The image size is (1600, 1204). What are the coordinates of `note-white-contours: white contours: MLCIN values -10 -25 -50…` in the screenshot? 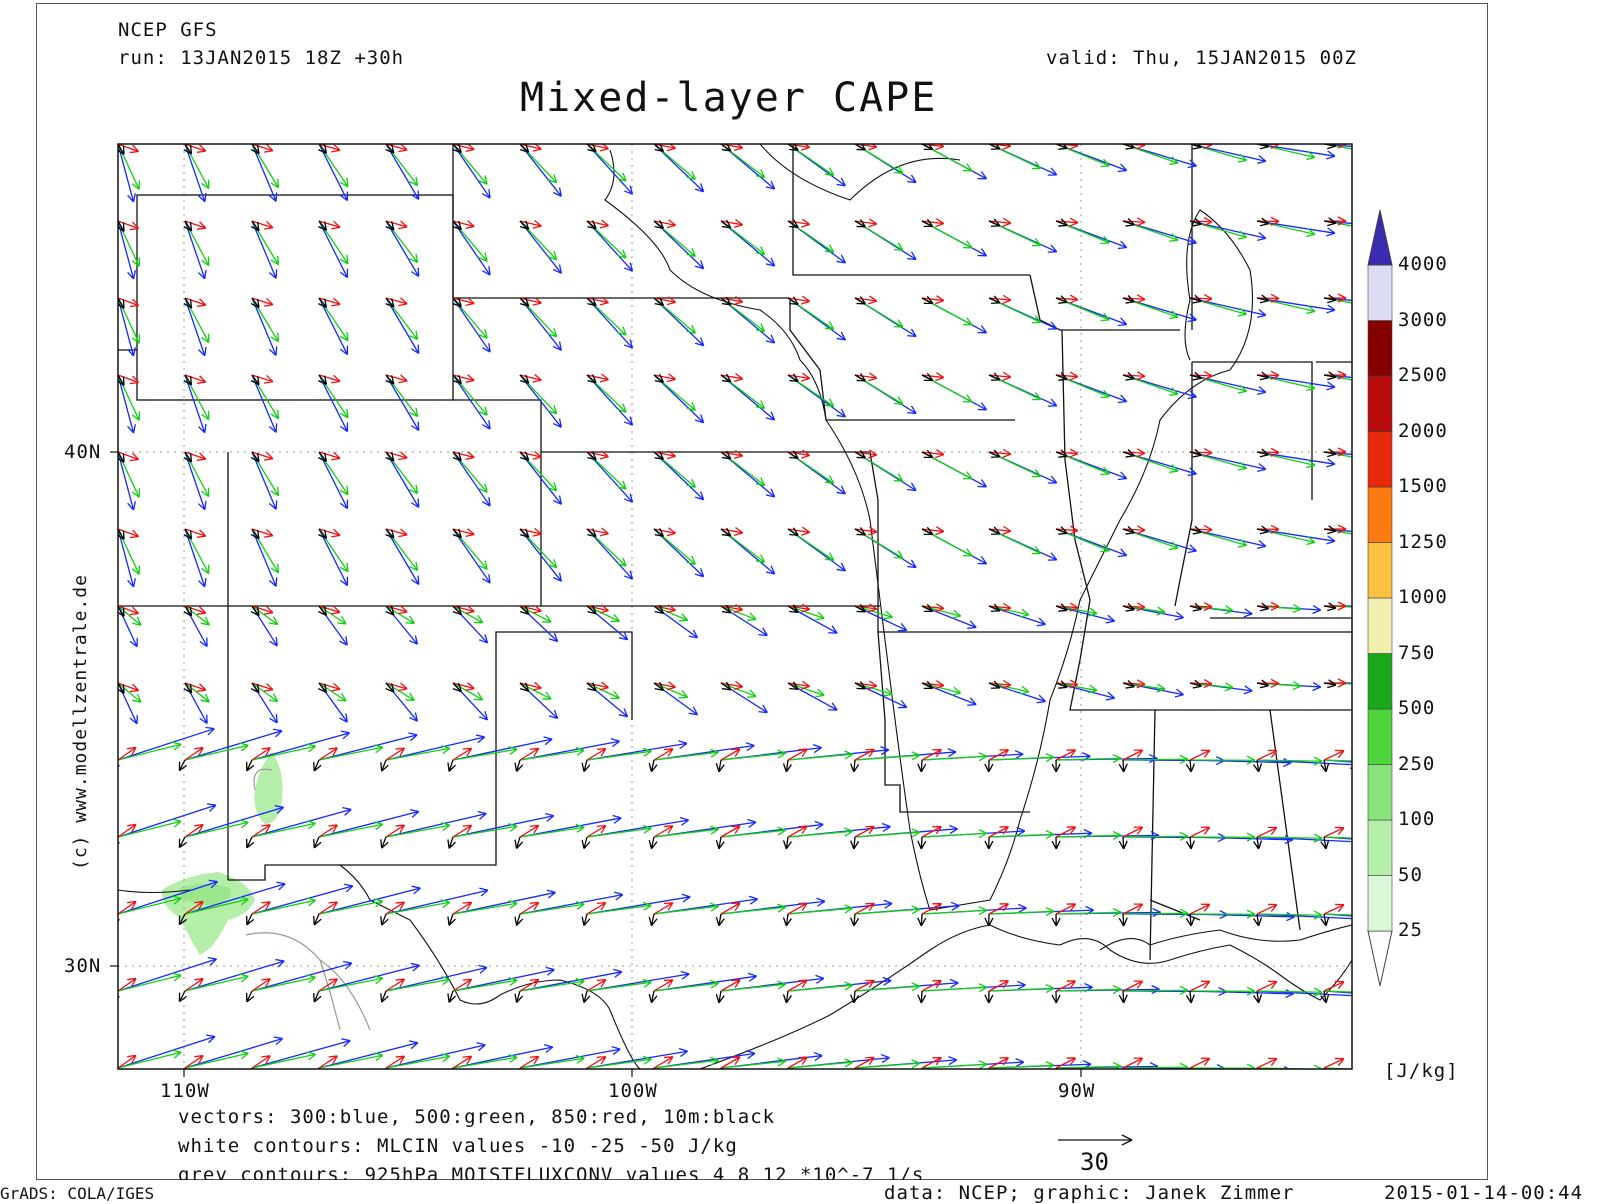 It's located at (458, 1146).